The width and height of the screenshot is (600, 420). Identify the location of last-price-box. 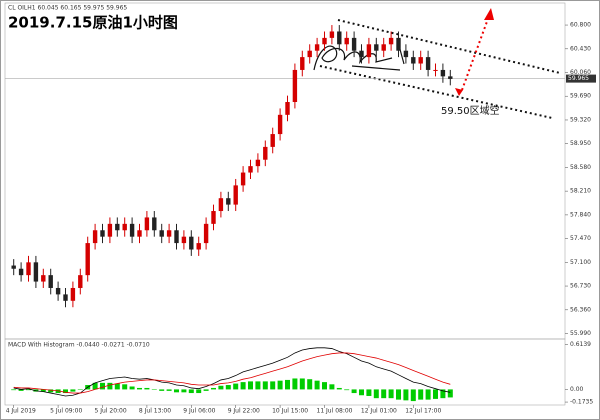
(581, 78).